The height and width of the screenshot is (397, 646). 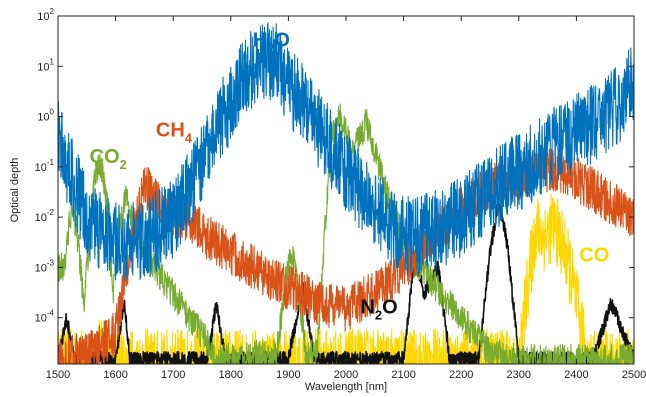 I want to click on y-tick-label: 10¹, so click(x=45, y=65).